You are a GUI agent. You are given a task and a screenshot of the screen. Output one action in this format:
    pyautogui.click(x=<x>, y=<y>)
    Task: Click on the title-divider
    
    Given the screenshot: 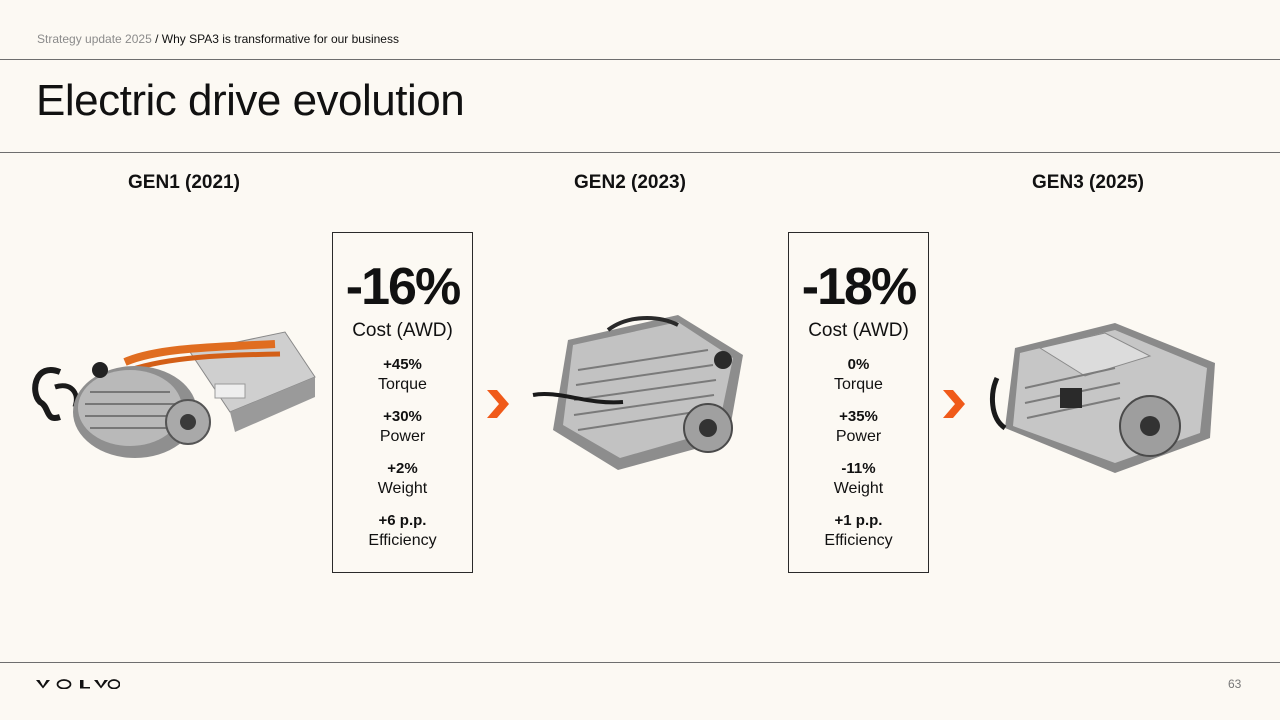 What is the action you would take?
    pyautogui.click(x=640, y=152)
    